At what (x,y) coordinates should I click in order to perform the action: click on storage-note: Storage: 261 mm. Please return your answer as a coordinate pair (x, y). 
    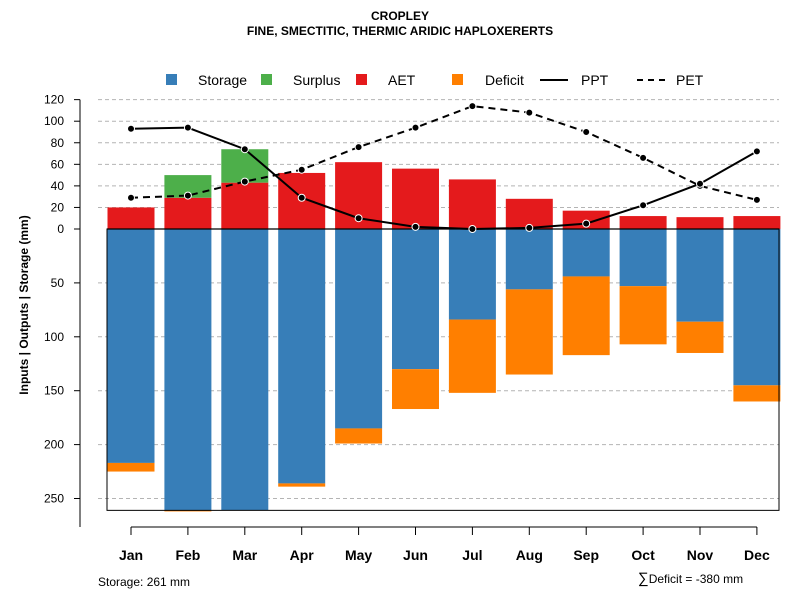
    Looking at the image, I should click on (144, 582).